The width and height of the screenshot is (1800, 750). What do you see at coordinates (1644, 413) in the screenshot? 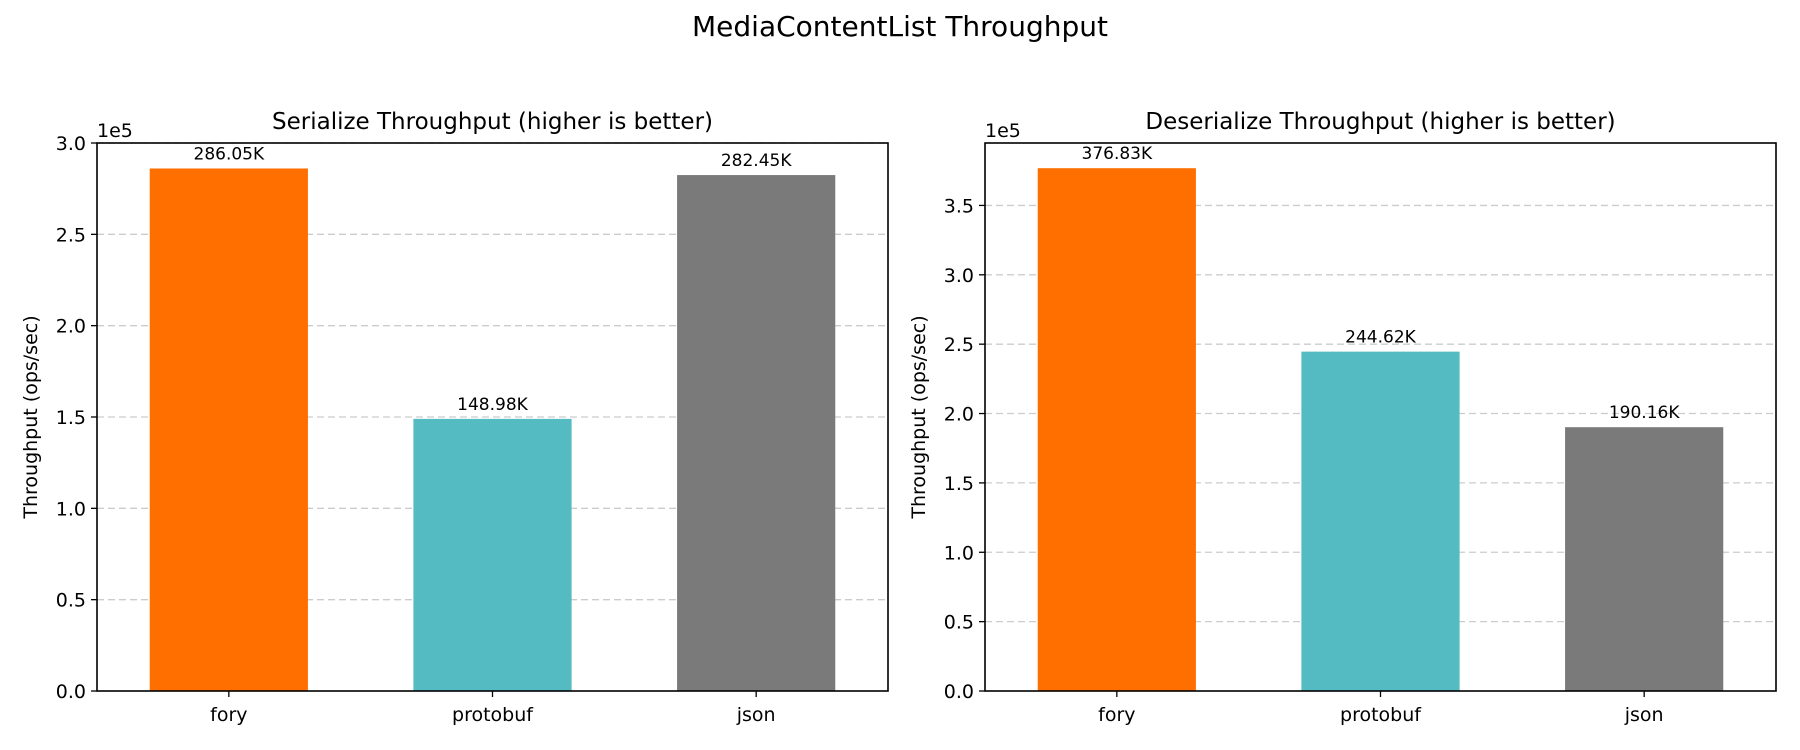
I see `data-label: 190.16K` at bounding box center [1644, 413].